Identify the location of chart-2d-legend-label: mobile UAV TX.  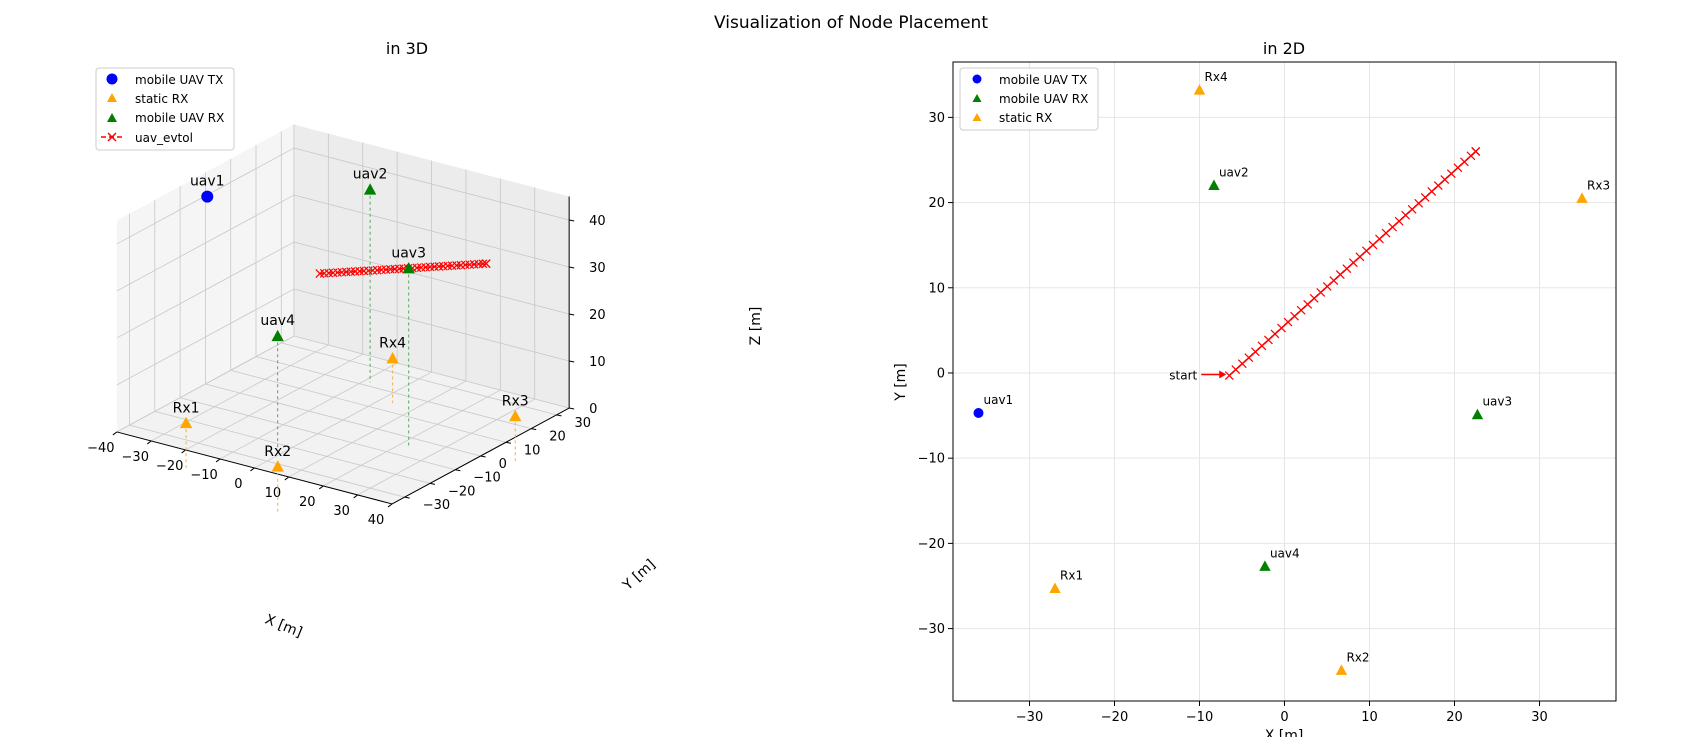
(1043, 80).